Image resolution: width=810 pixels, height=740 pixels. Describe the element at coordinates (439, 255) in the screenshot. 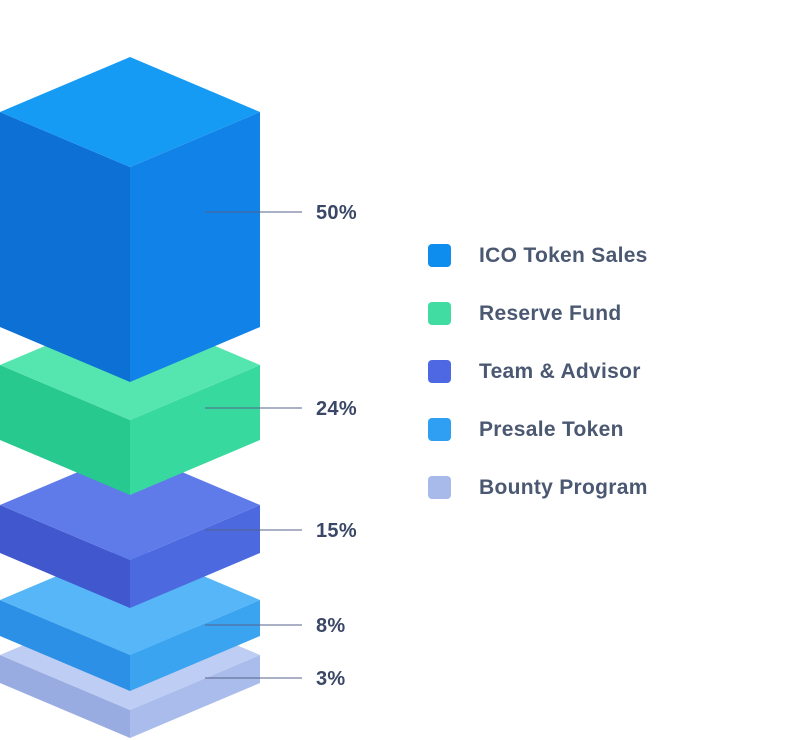

I see `legend-swatch-ico-token-sales` at that location.